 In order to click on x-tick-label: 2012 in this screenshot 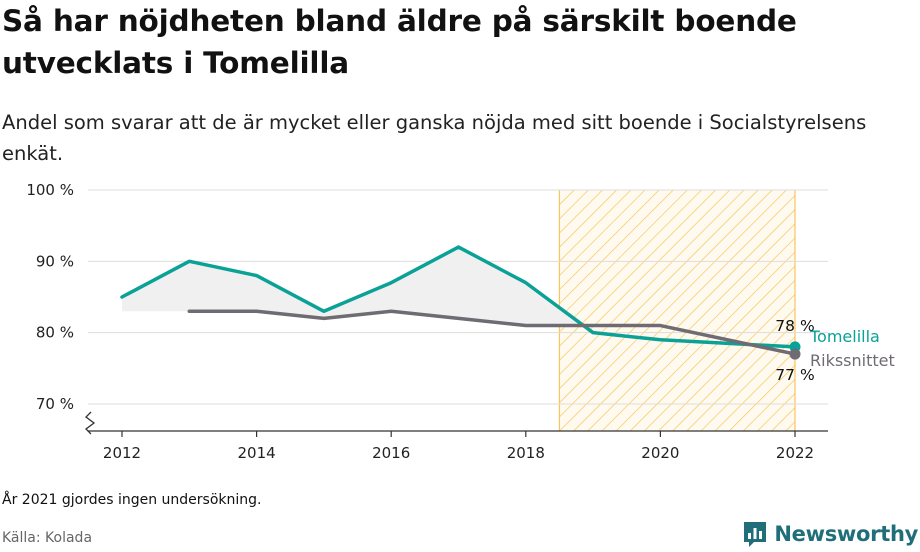, I will do `click(122, 453)`.